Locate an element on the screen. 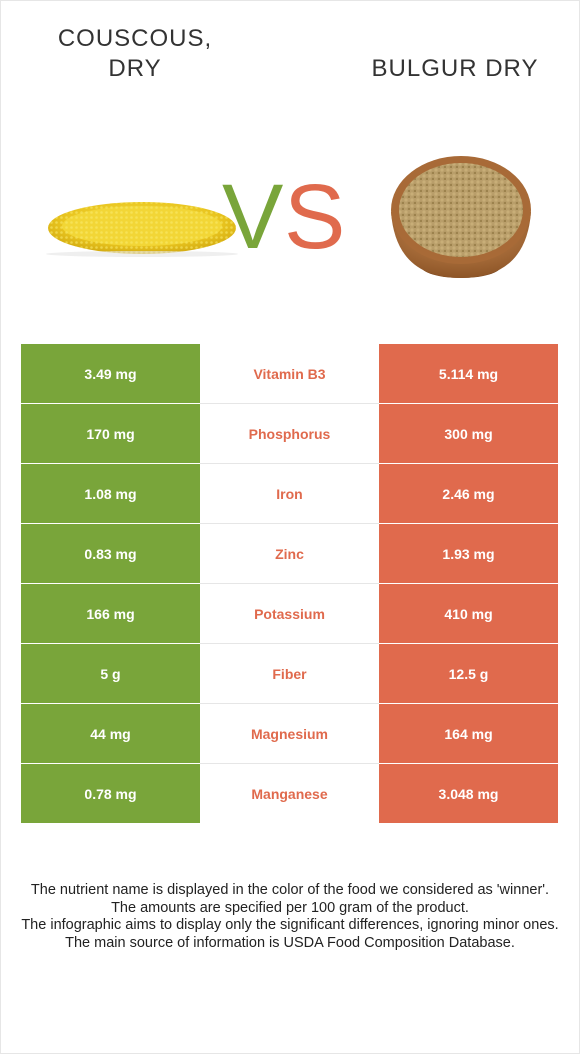 The image size is (580, 1054). nutrient-name: Fiber is located at coordinates (289, 674).